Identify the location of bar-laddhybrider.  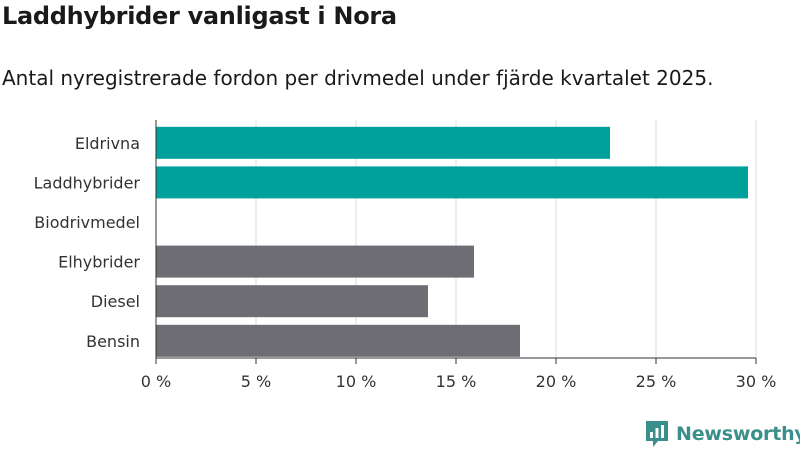
(452, 182).